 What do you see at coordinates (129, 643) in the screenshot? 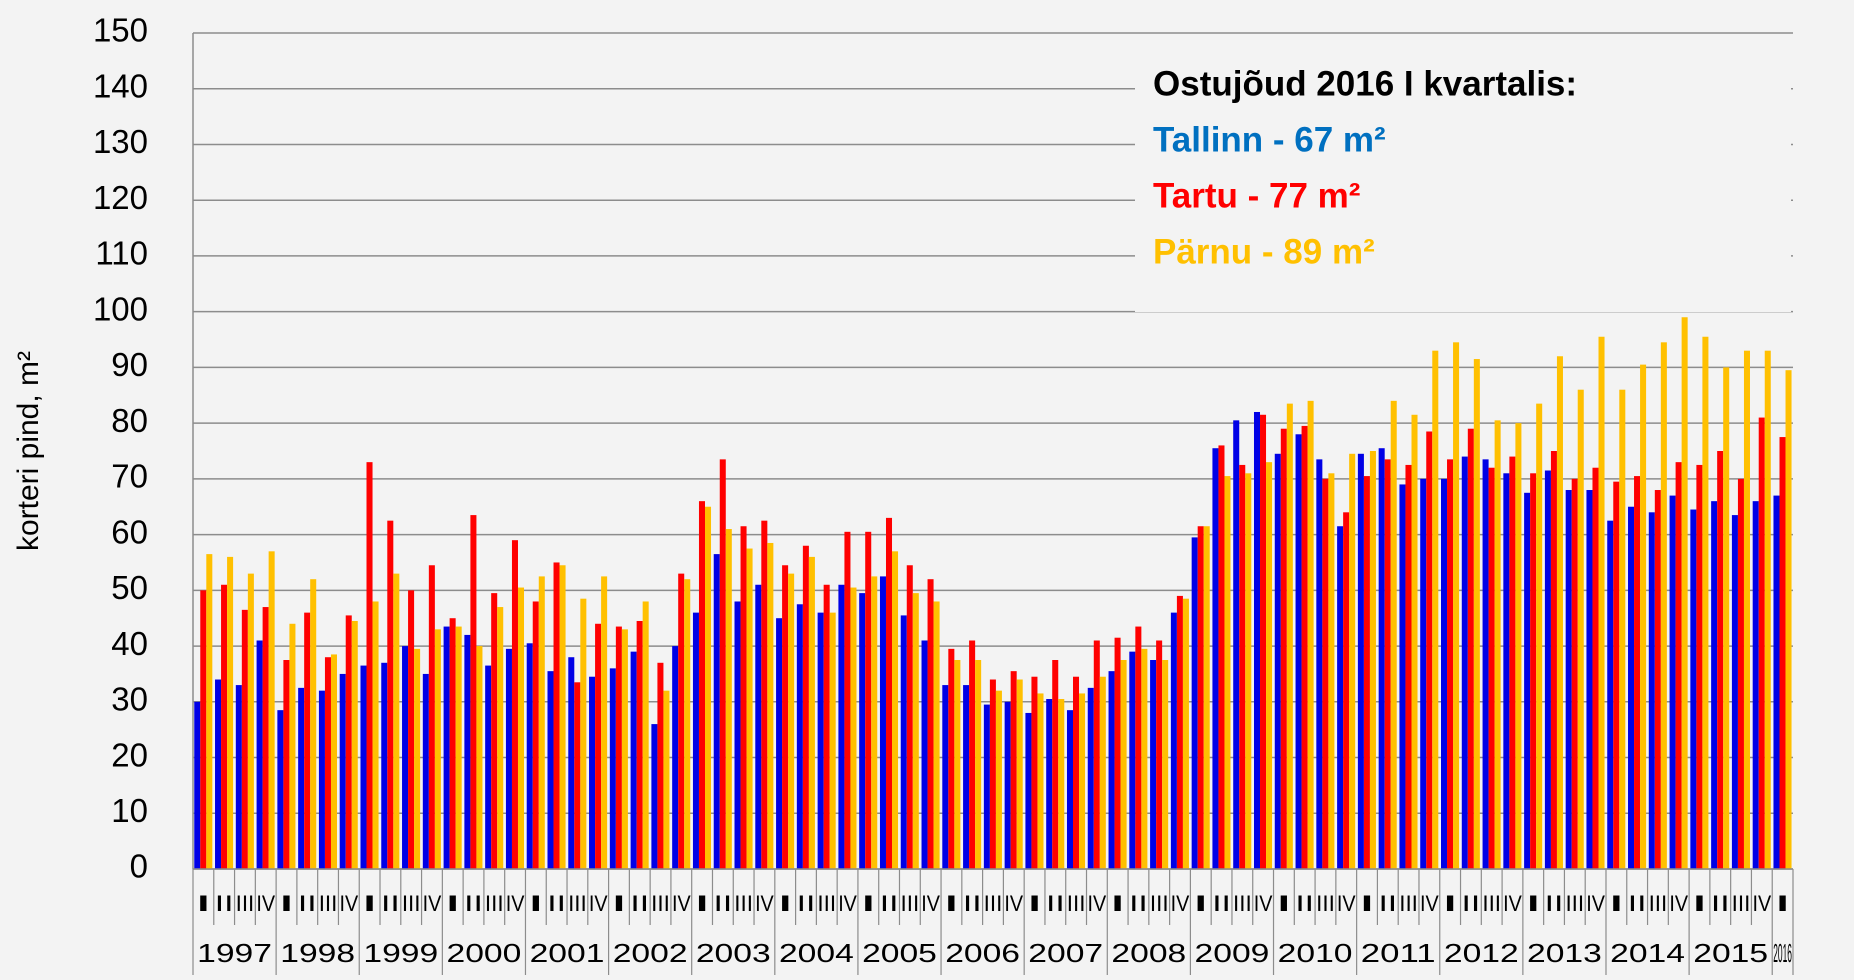
I see `y-tick-label: 40` at bounding box center [129, 643].